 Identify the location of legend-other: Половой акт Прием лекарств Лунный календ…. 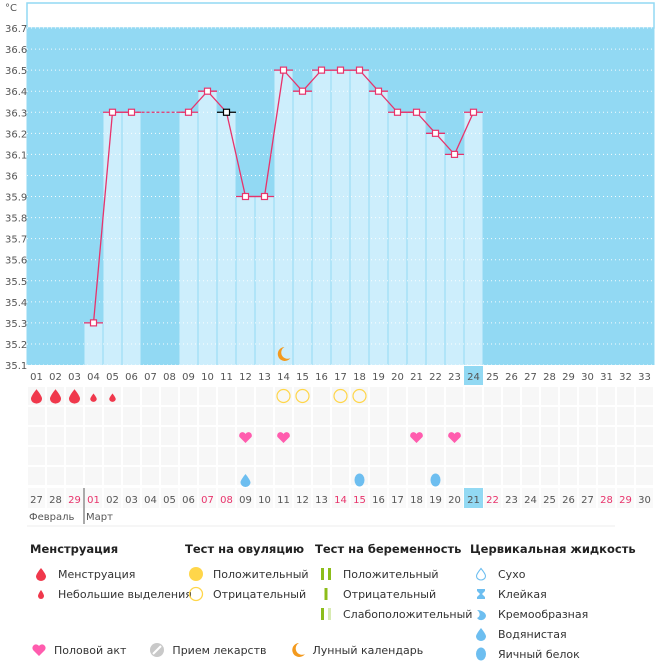
(237, 650).